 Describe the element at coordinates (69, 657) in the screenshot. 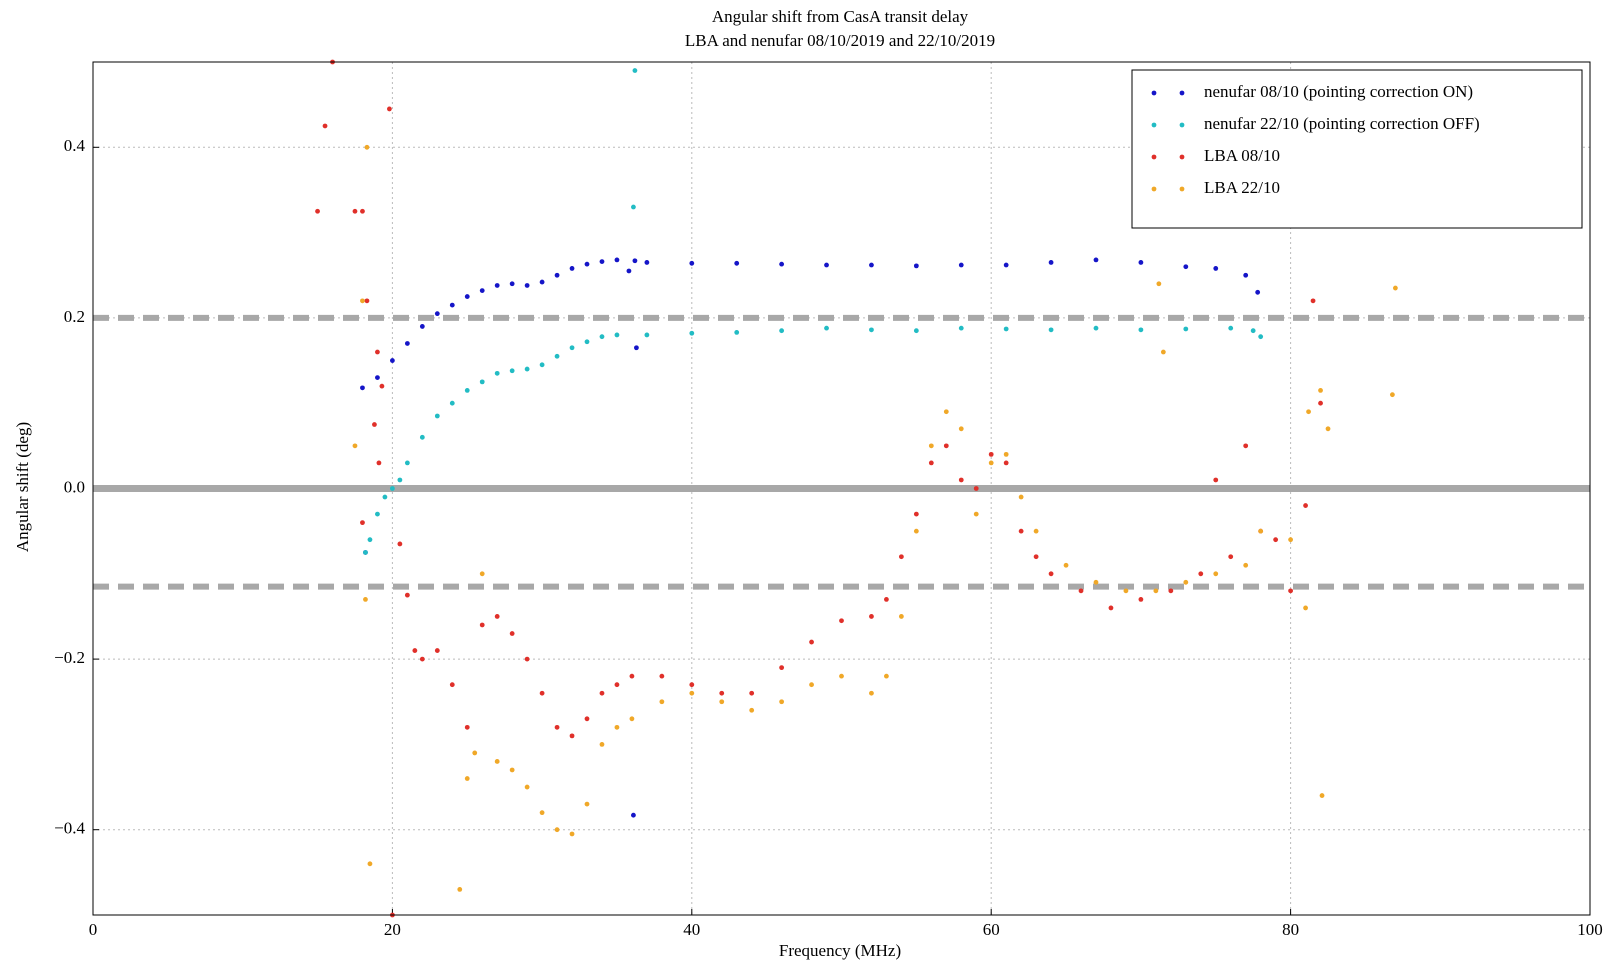

I see `y-tick-label: −0.2` at that location.